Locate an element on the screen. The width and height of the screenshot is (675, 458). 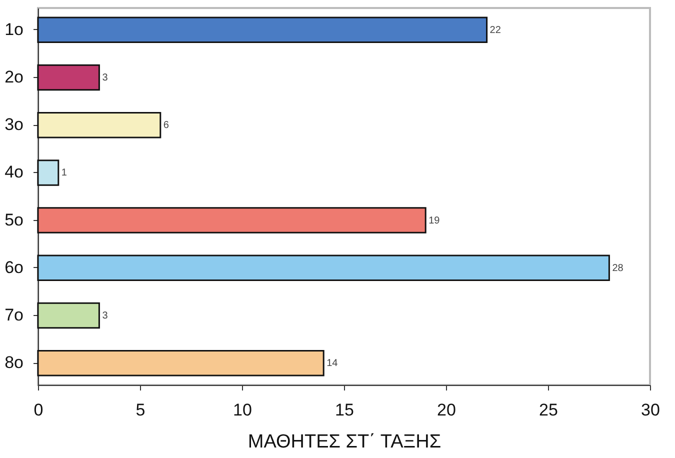
x-tick-label: 10 is located at coordinates (242, 410).